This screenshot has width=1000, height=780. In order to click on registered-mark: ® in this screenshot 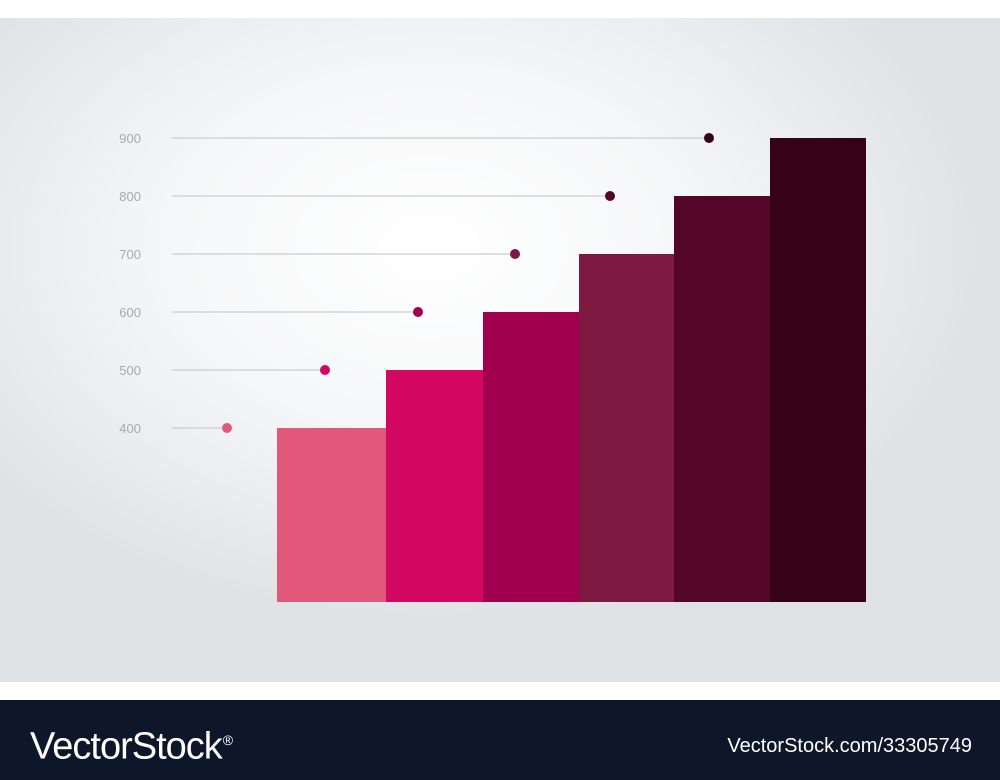, I will do `click(227, 740)`.